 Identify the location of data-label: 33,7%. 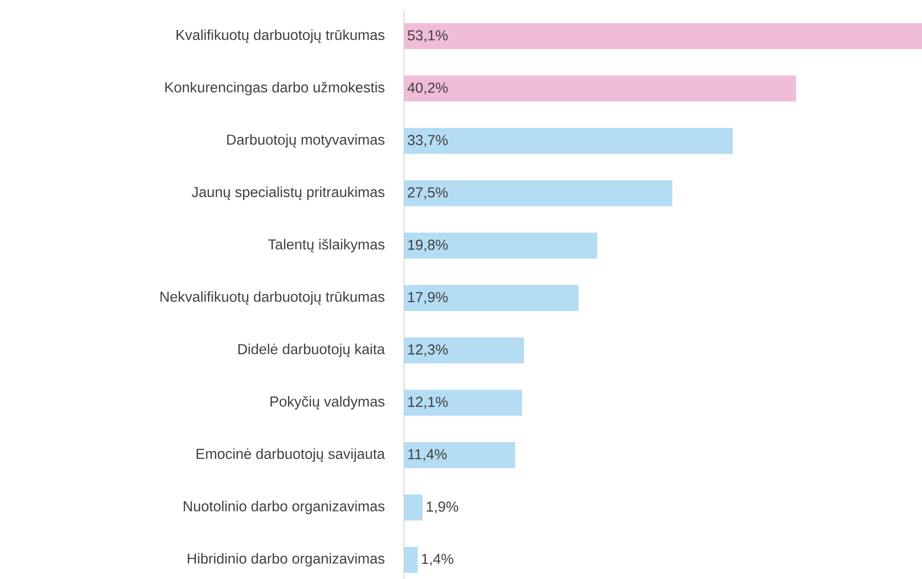
(428, 140).